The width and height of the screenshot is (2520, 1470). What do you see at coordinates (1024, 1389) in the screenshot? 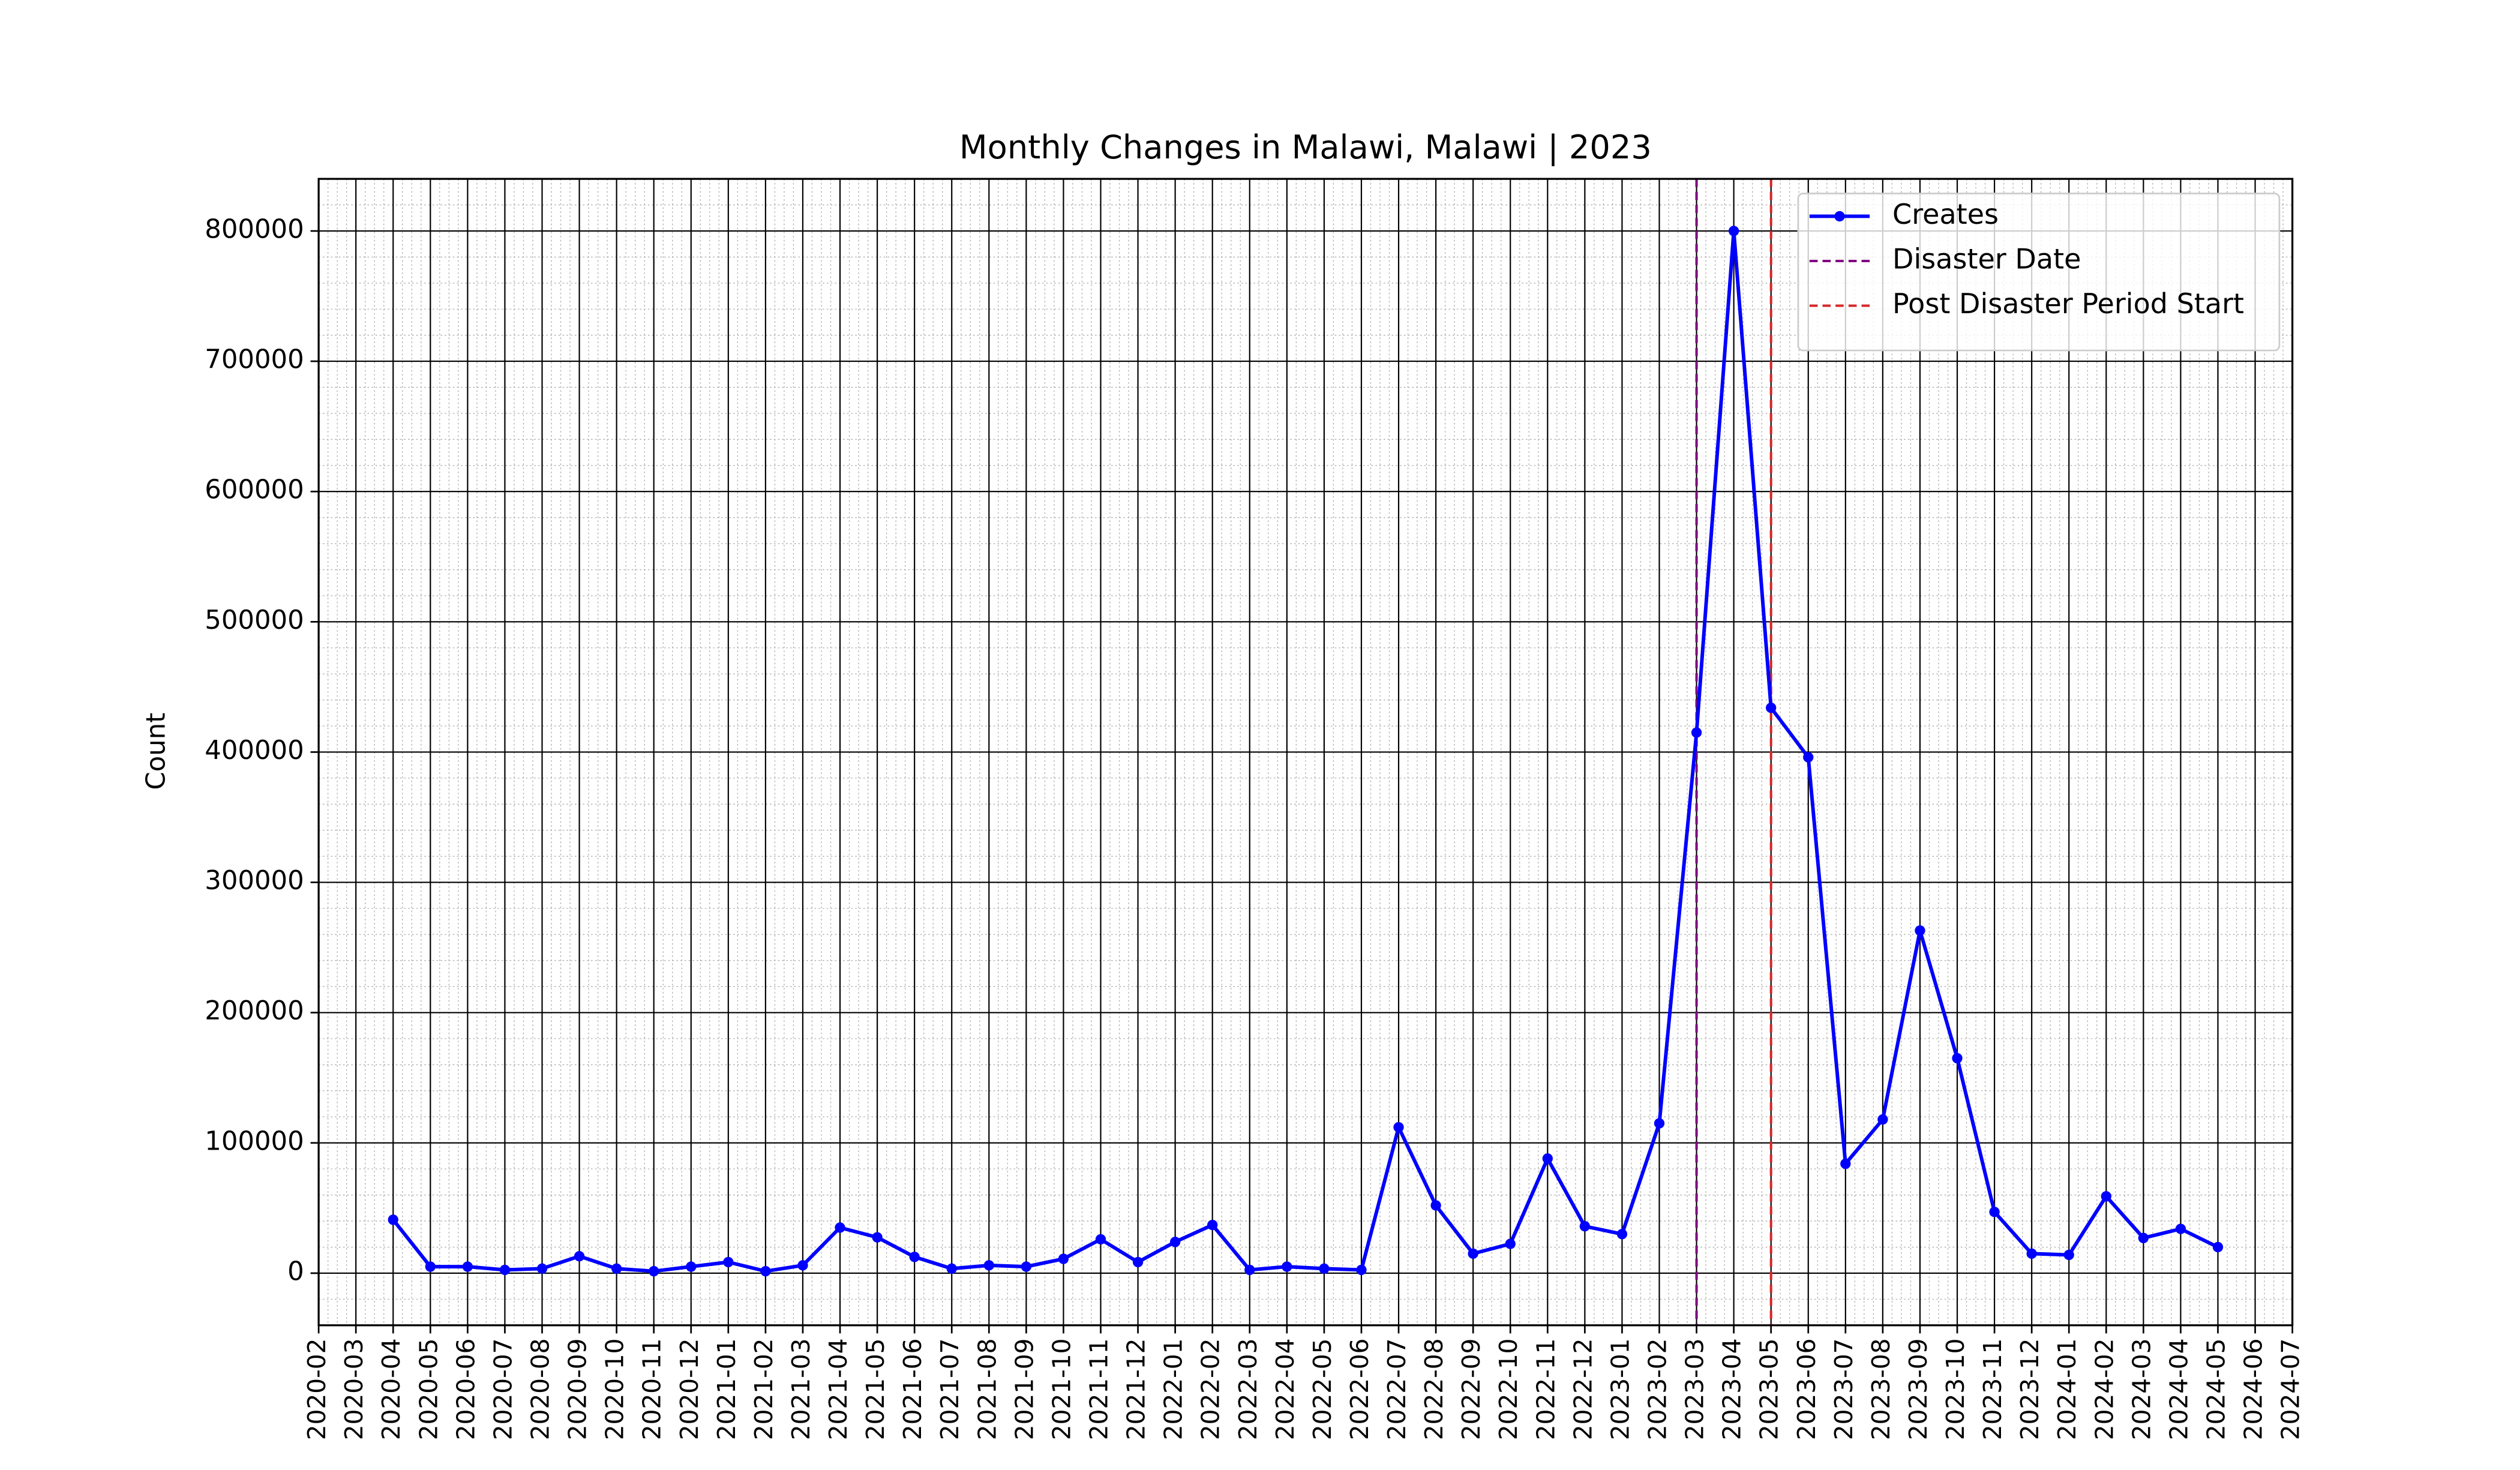
I see `x-tick-label: 2021-09` at bounding box center [1024, 1389].